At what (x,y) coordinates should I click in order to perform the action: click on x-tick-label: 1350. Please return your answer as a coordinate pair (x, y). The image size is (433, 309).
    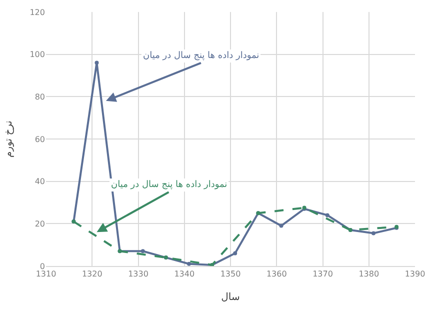
    Looking at the image, I should click on (230, 274).